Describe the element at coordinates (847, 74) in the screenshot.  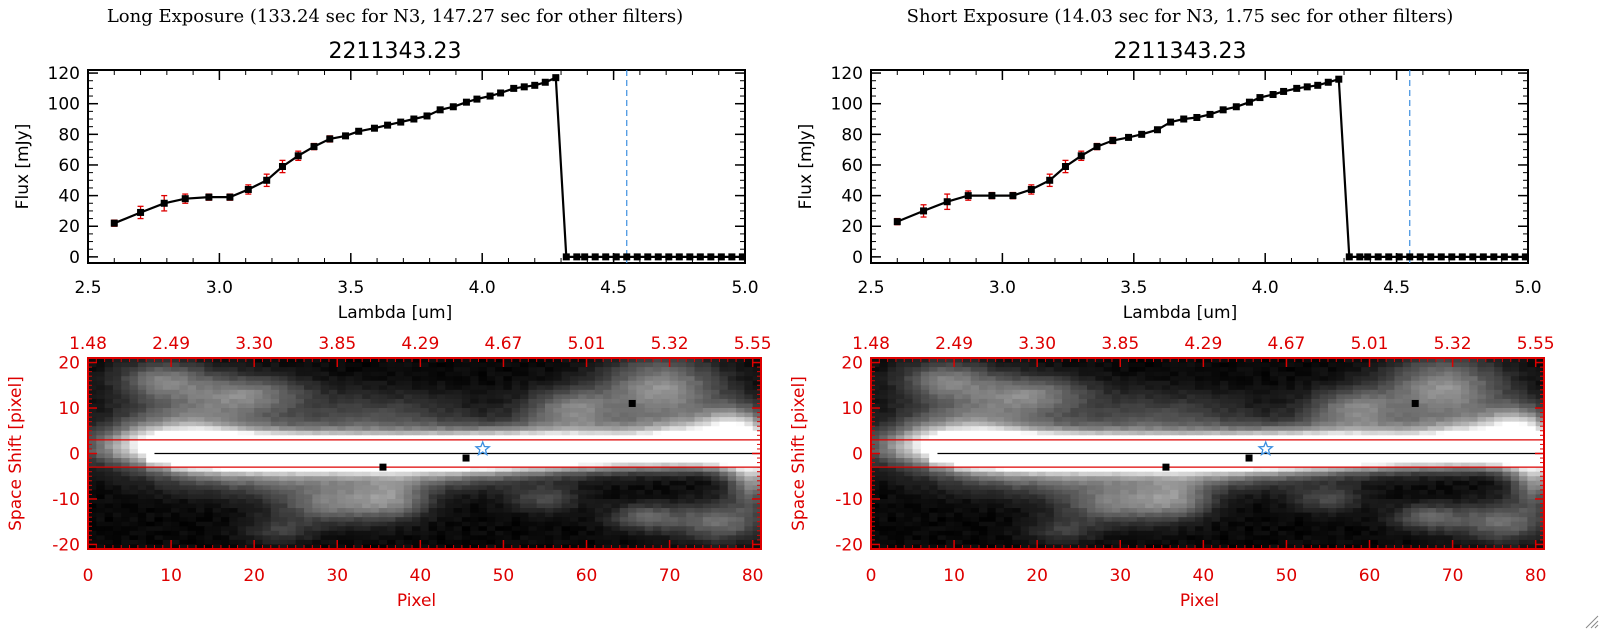
I see `y-tick-label: 120` at that location.